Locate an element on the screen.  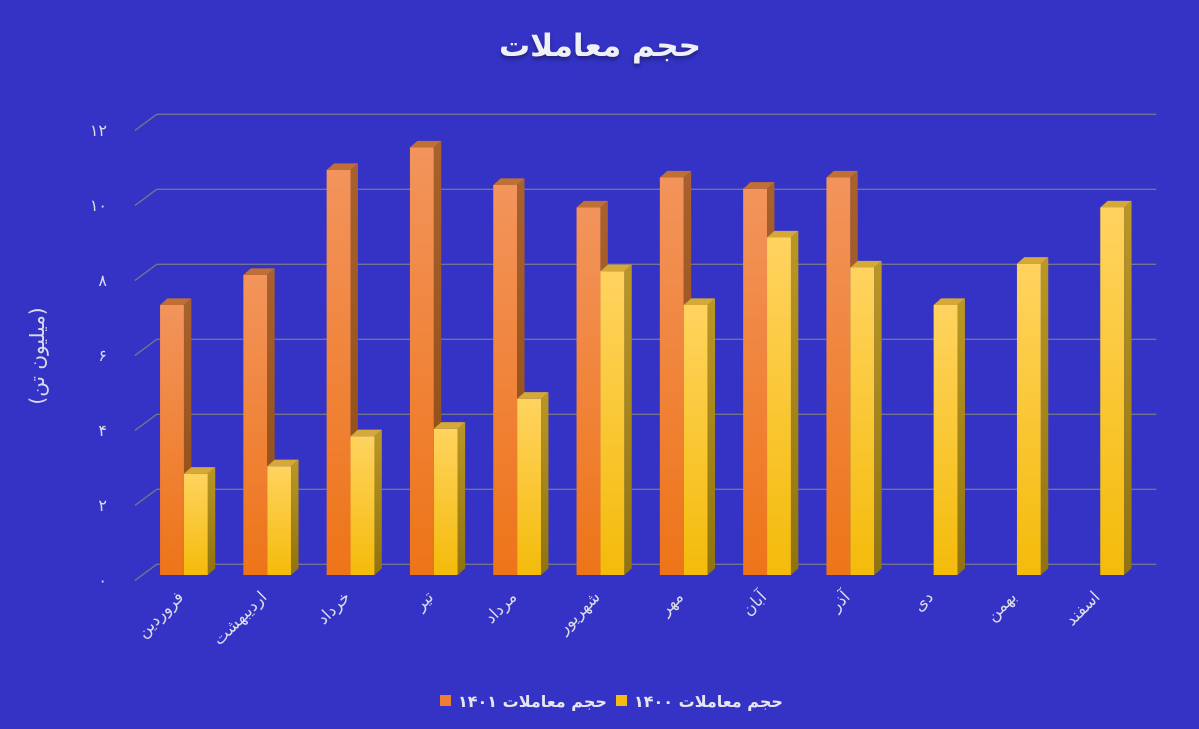
y-axis-tick-label: ۸ is located at coordinates (102, 280).